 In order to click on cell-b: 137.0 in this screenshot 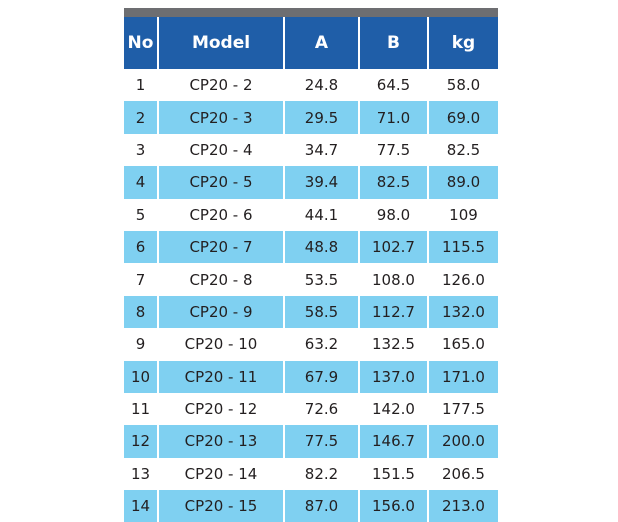, I will do `click(394, 376)`.